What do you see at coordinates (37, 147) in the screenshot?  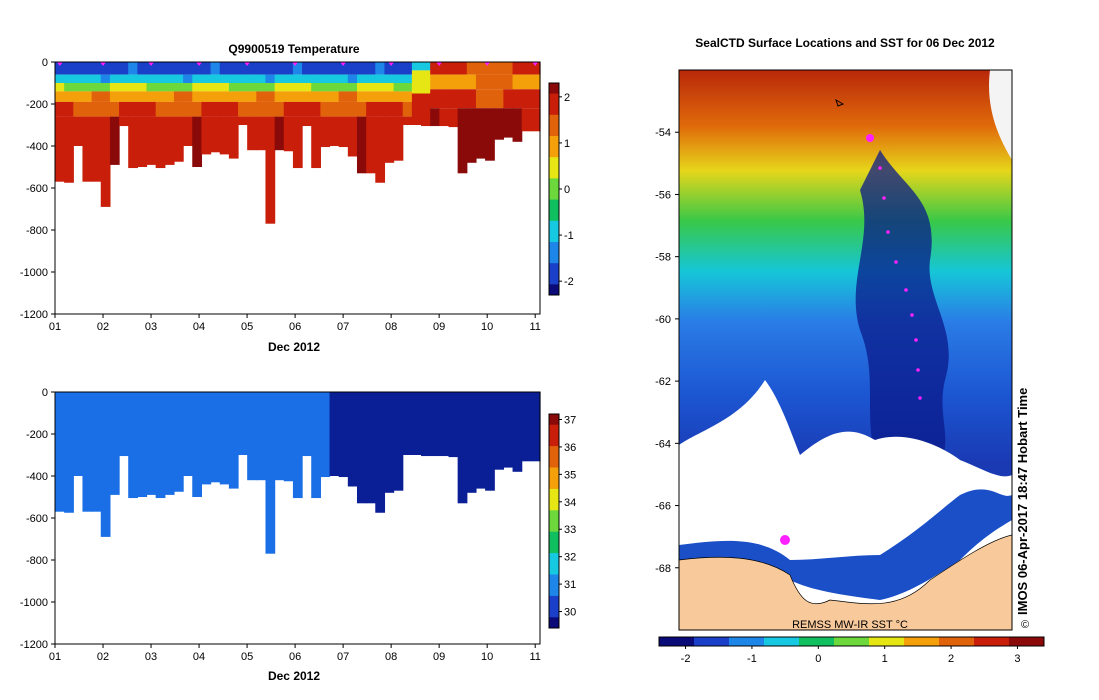 I see `temperature-ytick-label: -400` at bounding box center [37, 147].